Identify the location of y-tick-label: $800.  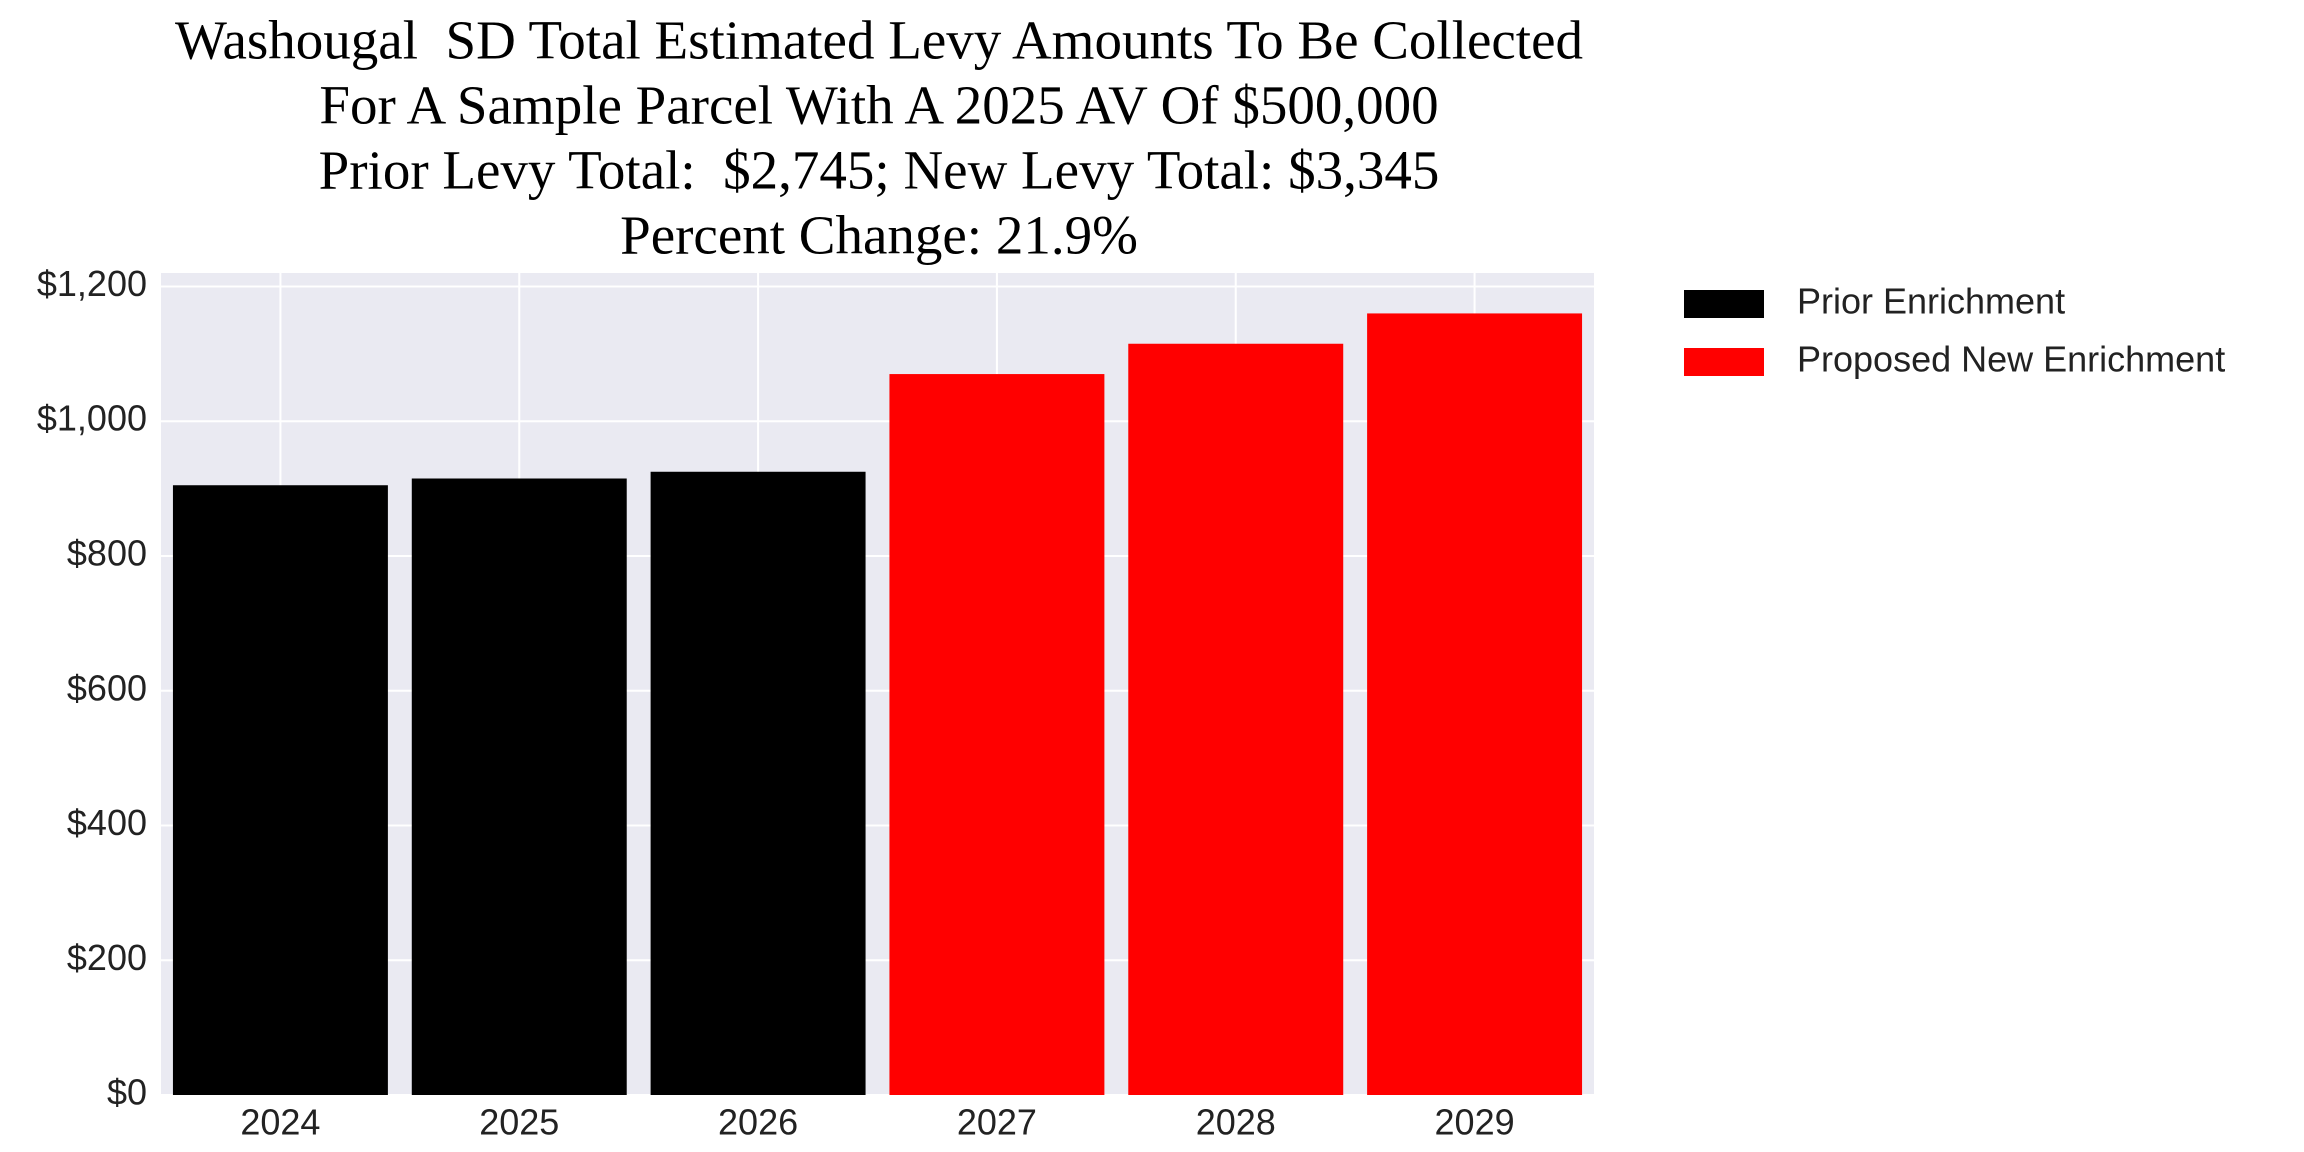
(107, 552).